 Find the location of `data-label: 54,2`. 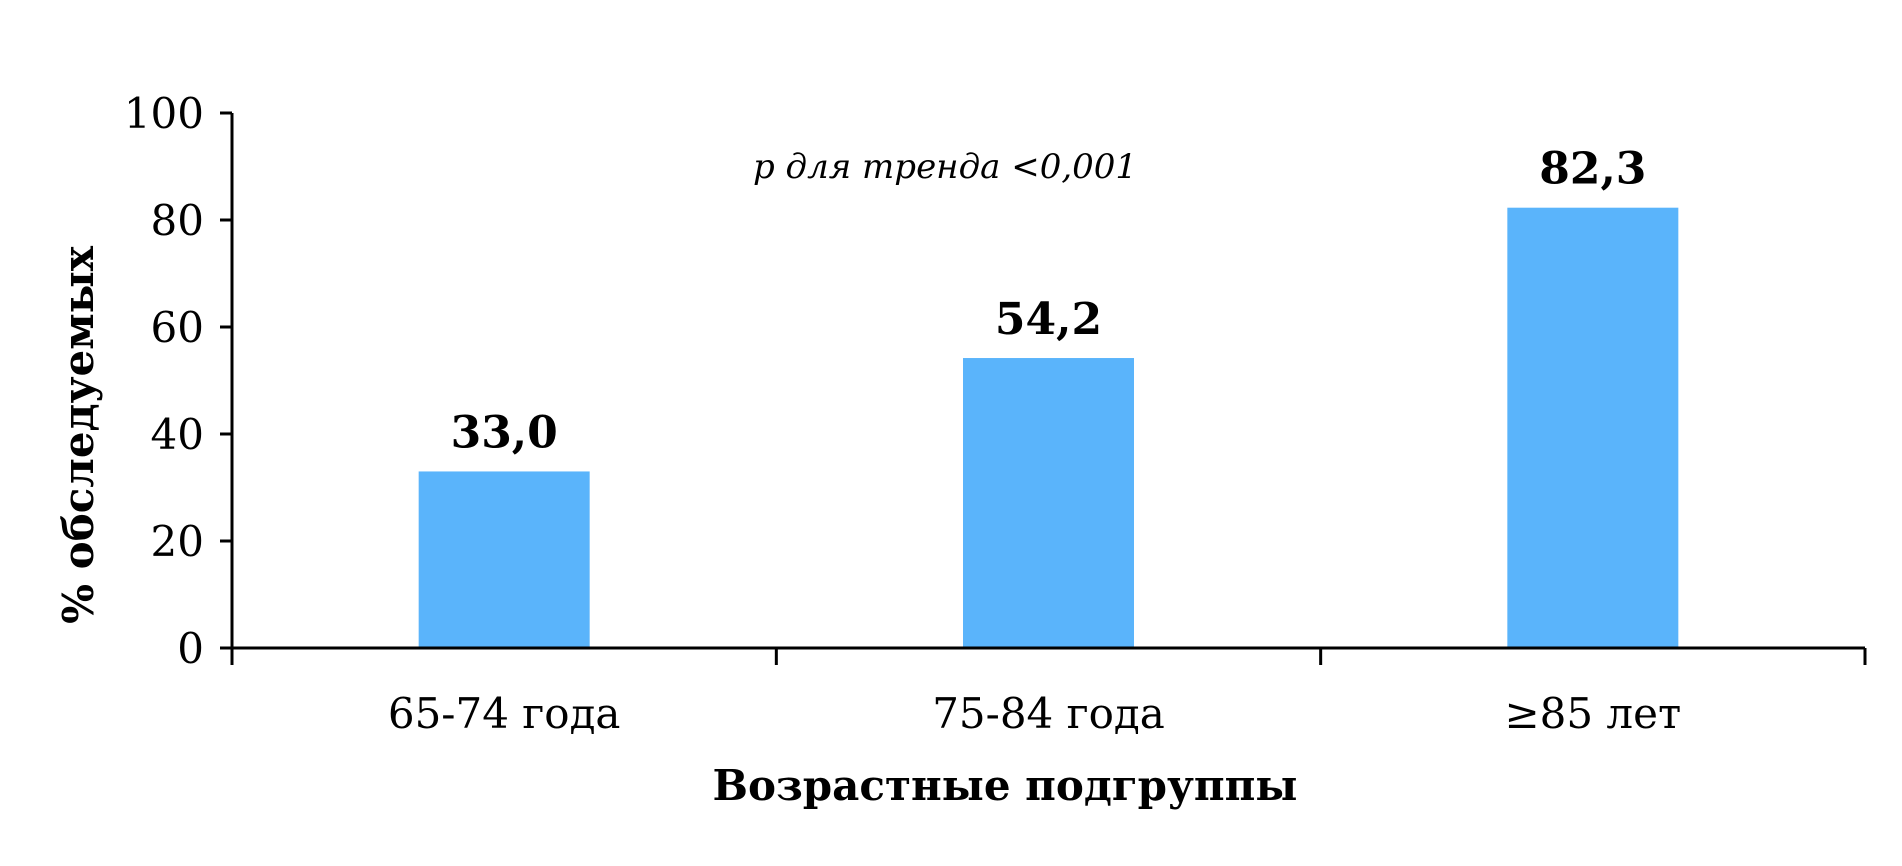

data-label: 54,2 is located at coordinates (1048, 319).